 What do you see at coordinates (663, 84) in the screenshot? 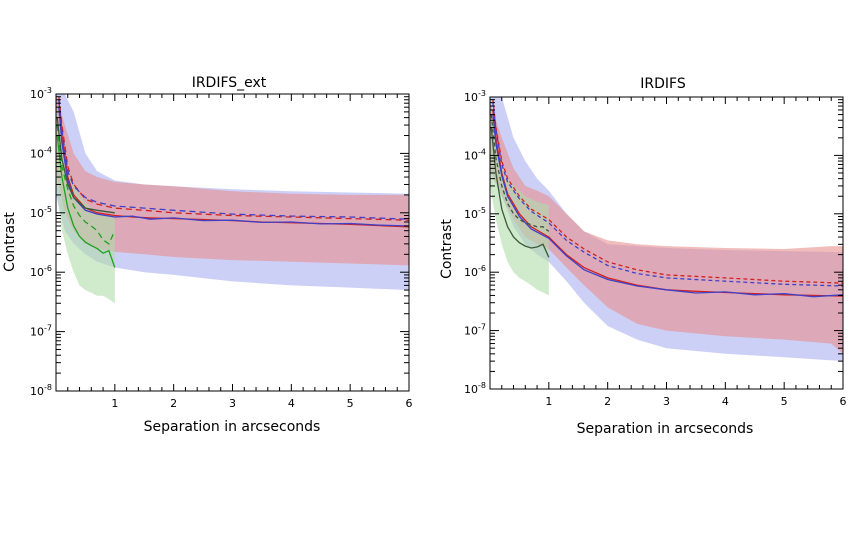
I see `chart-title: IRDIFS` at bounding box center [663, 84].